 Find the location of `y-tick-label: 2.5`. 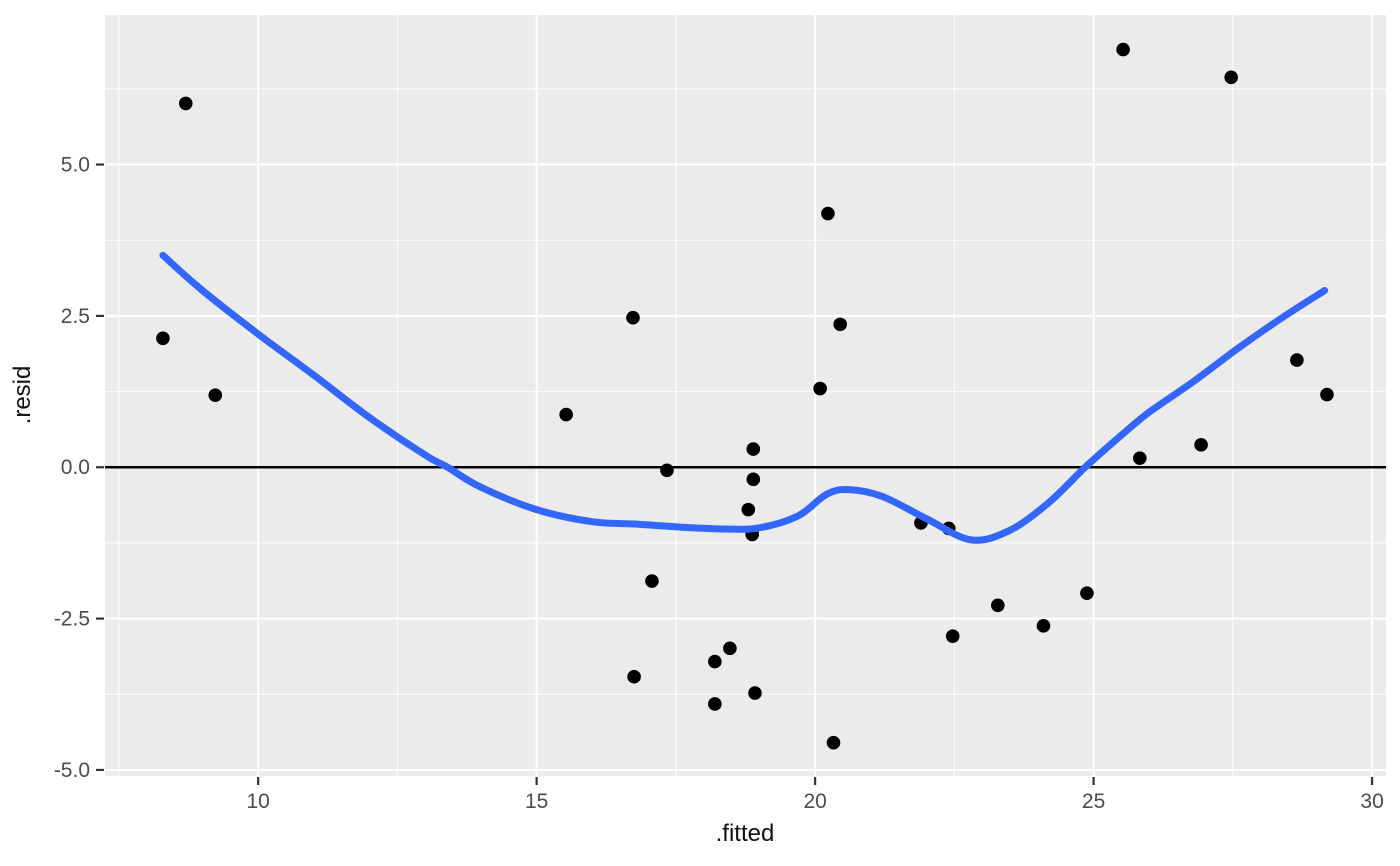

y-tick-label: 2.5 is located at coordinates (75, 316).